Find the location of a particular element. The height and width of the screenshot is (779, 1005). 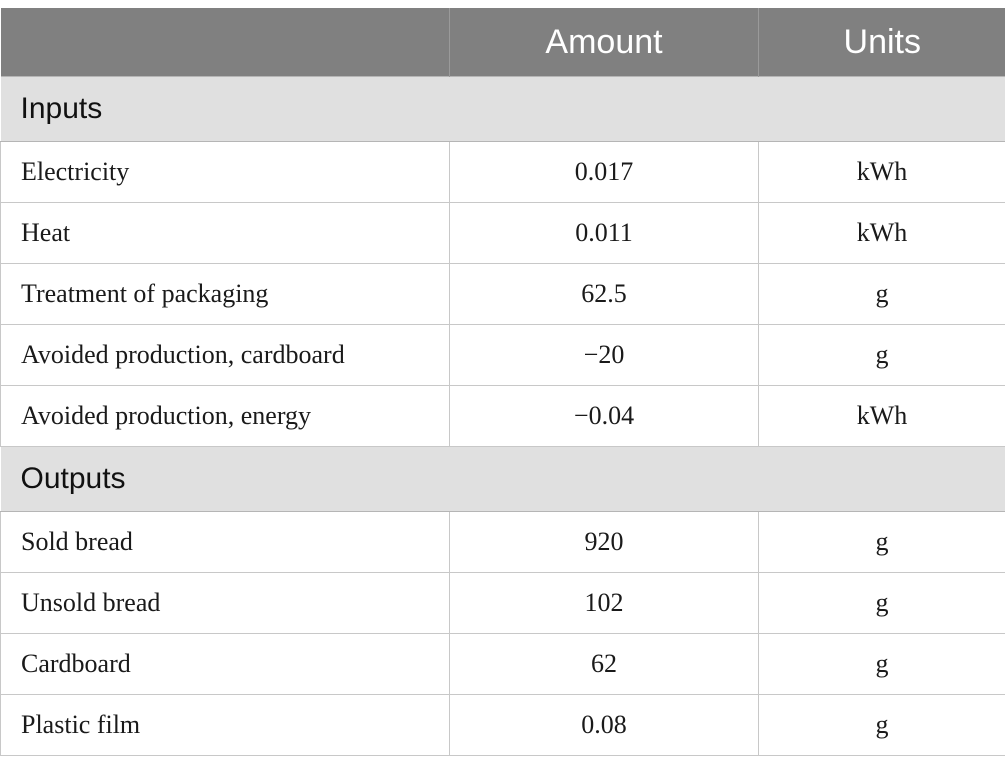

table-row: Avoided production, cardboard −20 g is located at coordinates (502, 355).